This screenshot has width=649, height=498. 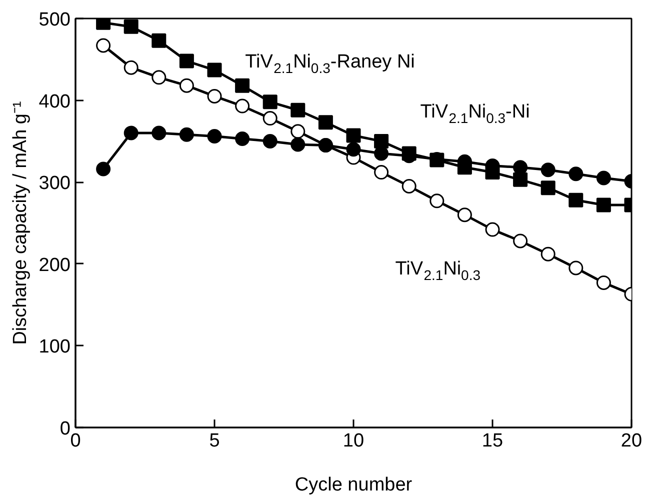 I want to click on y-axis-title: Discharge capacity / mAh g⁻¹, so click(x=20, y=223).